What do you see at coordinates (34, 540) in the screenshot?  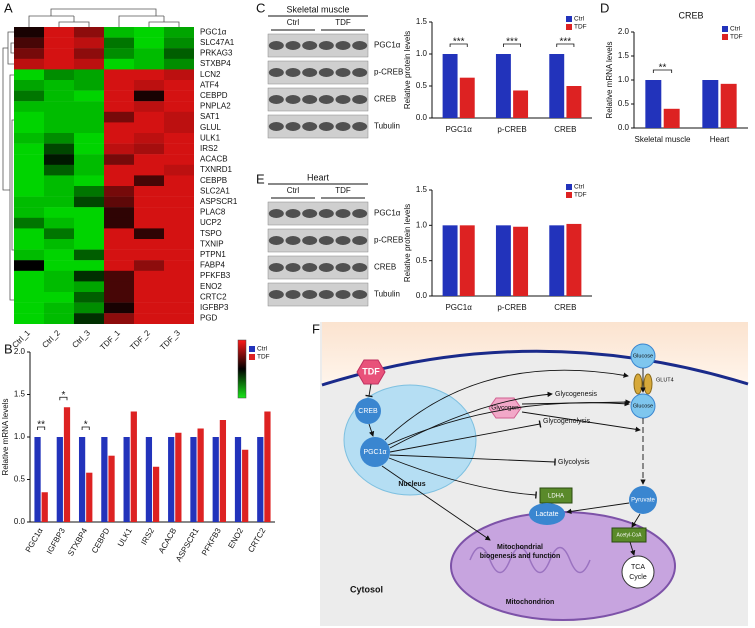 I see `x-tick-label: PGC1α` at bounding box center [34, 540].